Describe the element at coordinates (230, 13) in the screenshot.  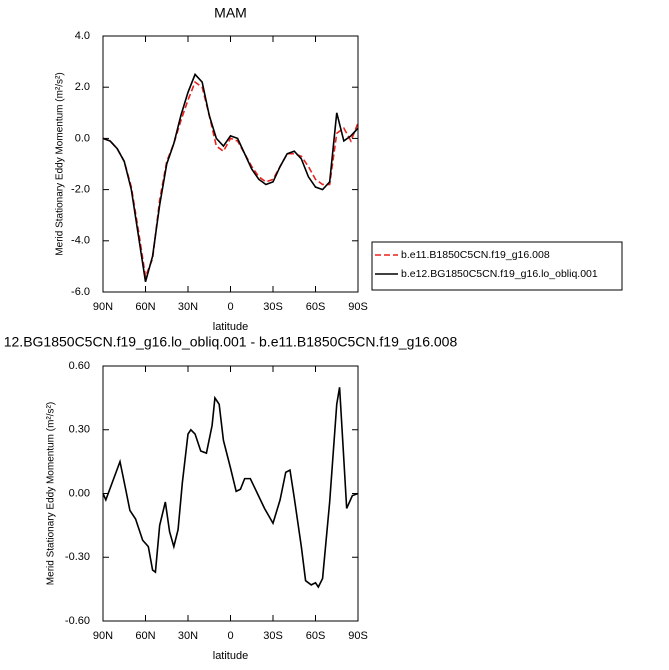
I see `chart-title: MAM` at that location.